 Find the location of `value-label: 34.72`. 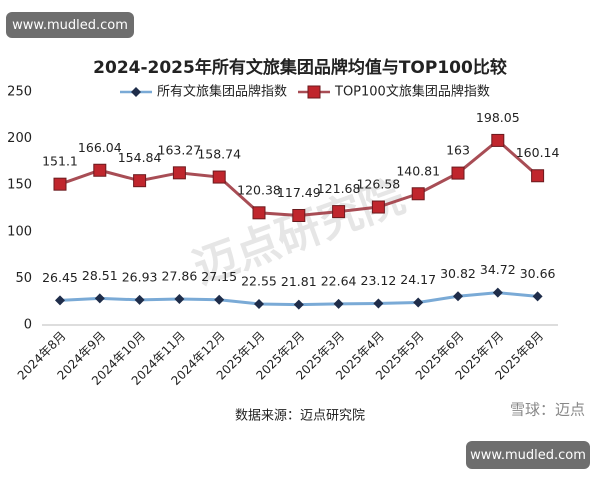

value-label: 34.72 is located at coordinates (498, 269).